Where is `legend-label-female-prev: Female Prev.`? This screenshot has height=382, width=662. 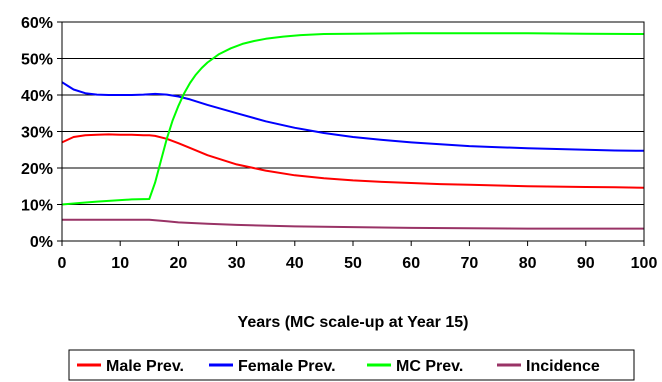 legend-label-female-prev: Female Prev. is located at coordinates (287, 366).